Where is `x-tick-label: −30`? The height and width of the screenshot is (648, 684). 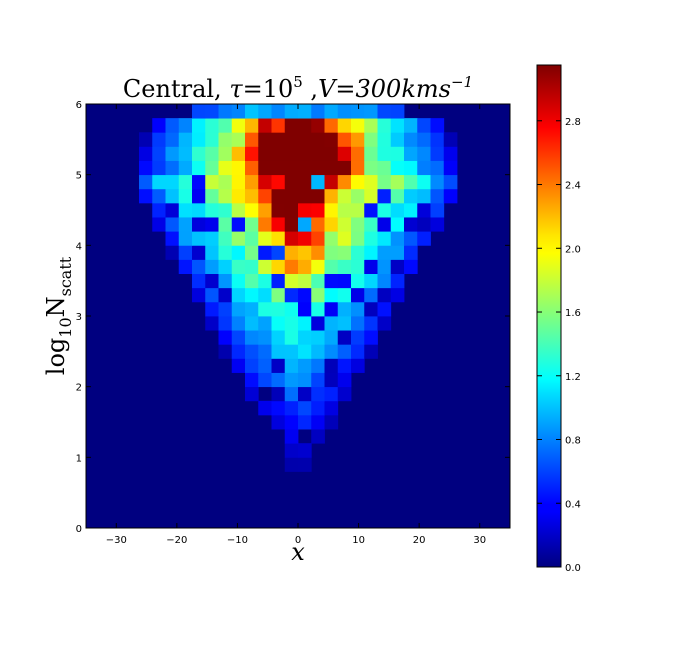 x-tick-label: −30 is located at coordinates (116, 540).